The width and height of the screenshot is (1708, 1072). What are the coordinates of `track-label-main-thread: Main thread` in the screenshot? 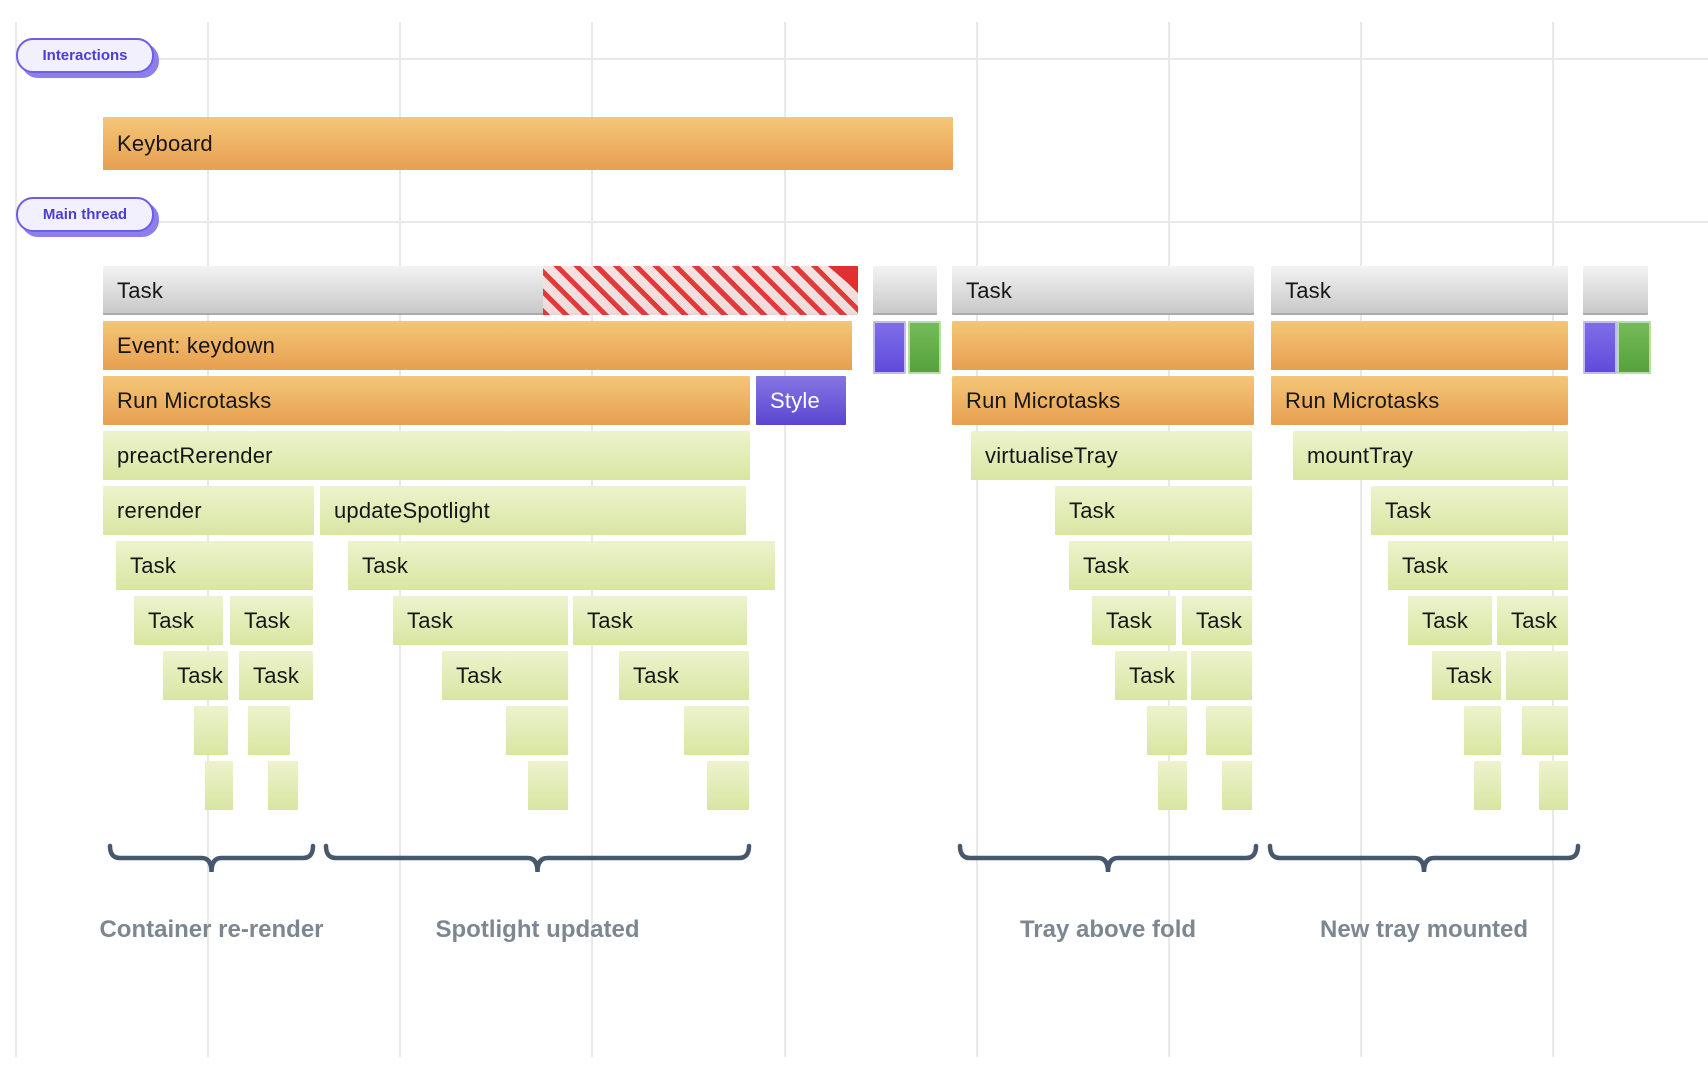 It's located at (85, 214).